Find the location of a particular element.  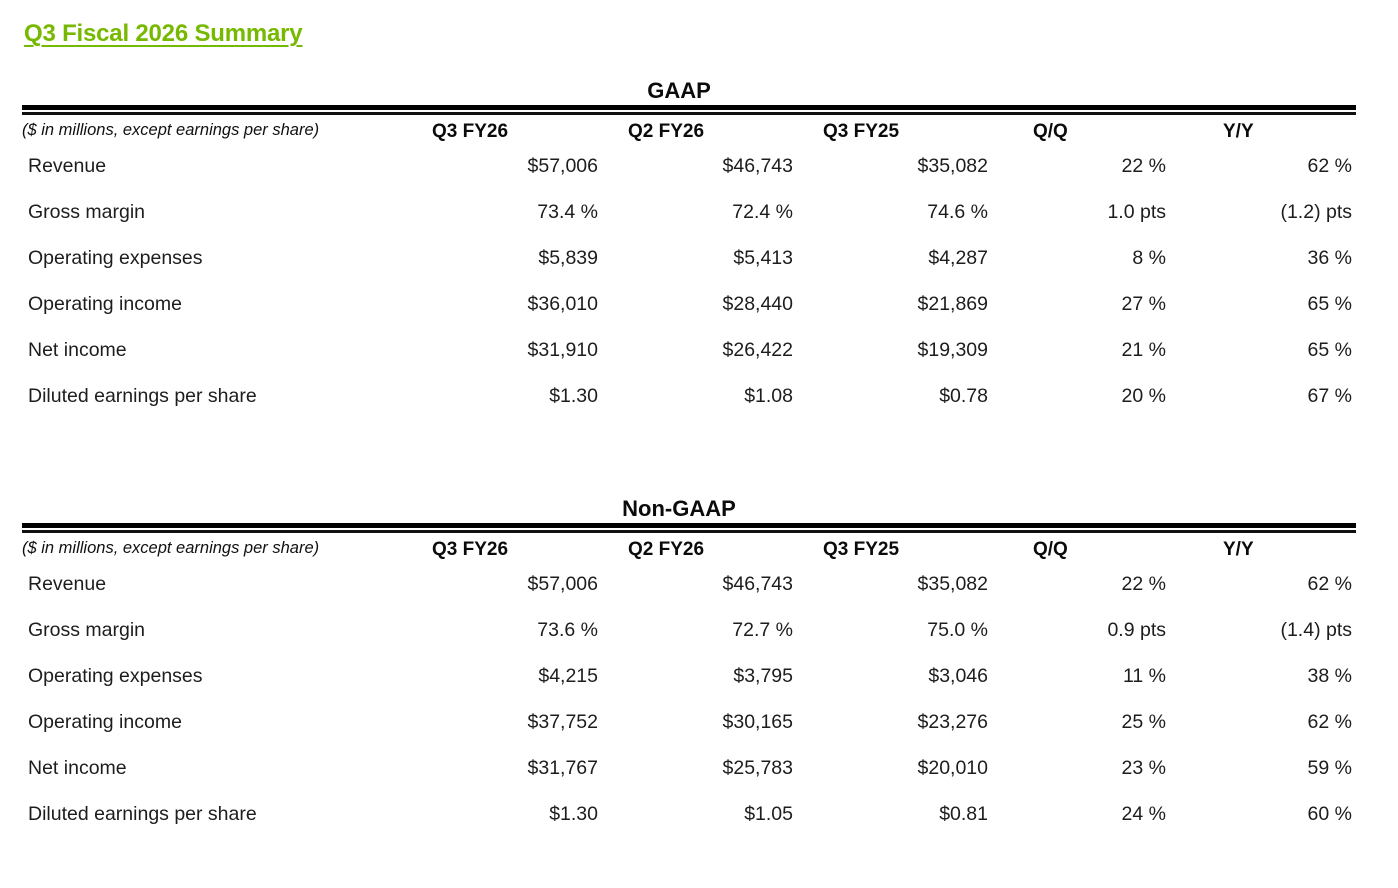

row-value: $25,783 is located at coordinates (758, 768).